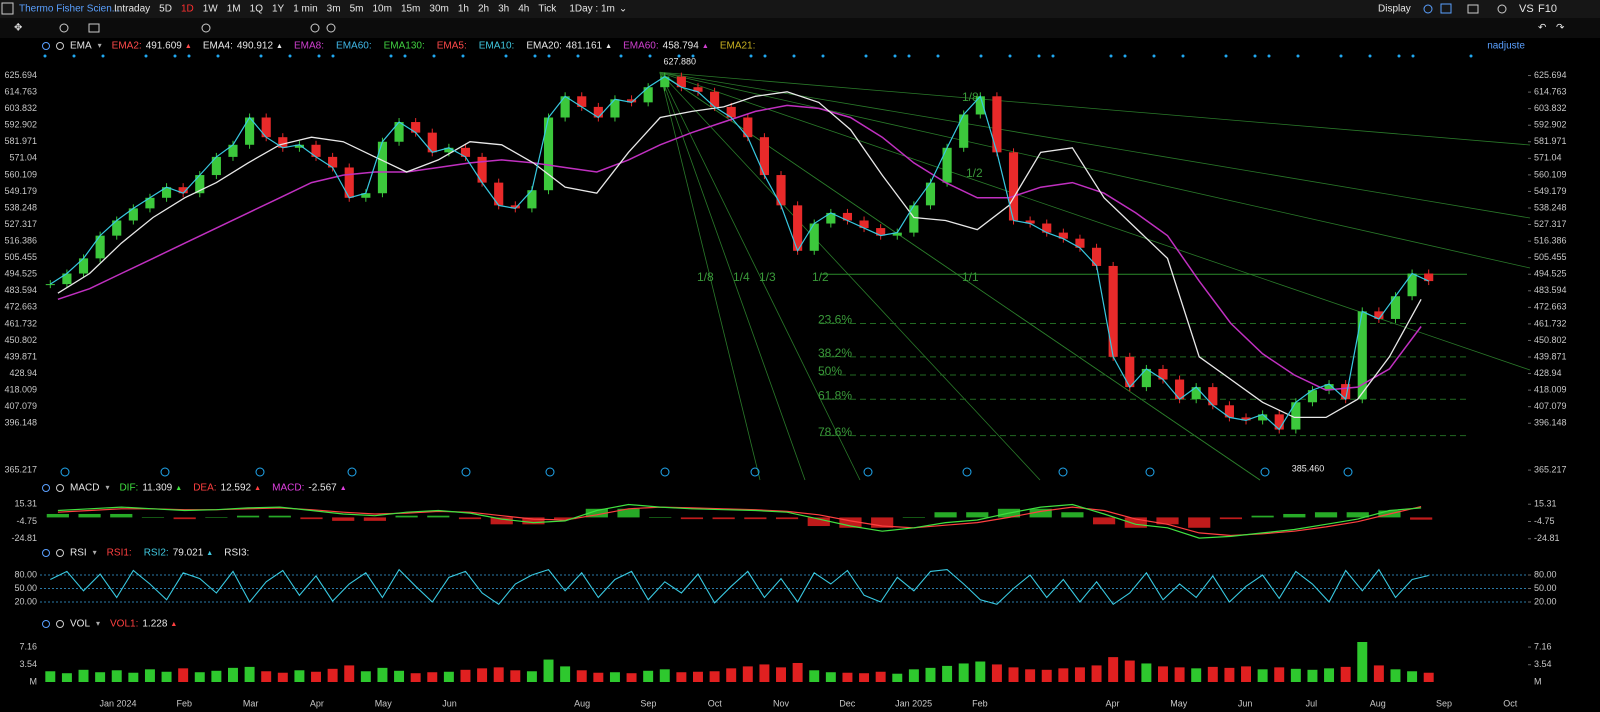  I want to click on y-tick-label-right: 418.009, so click(1550, 390).